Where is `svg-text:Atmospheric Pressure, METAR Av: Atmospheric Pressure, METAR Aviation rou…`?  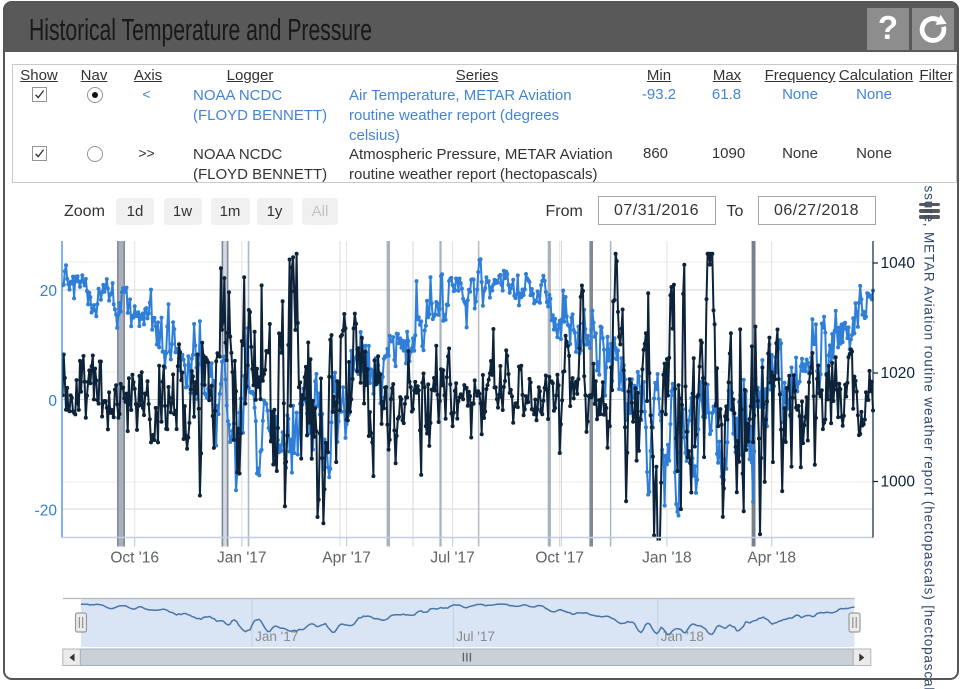 svg-text:Atmospheric Pressure, METAR Av: Atmospheric Pressure, METAR Aviation rou… is located at coordinates (929, 437).